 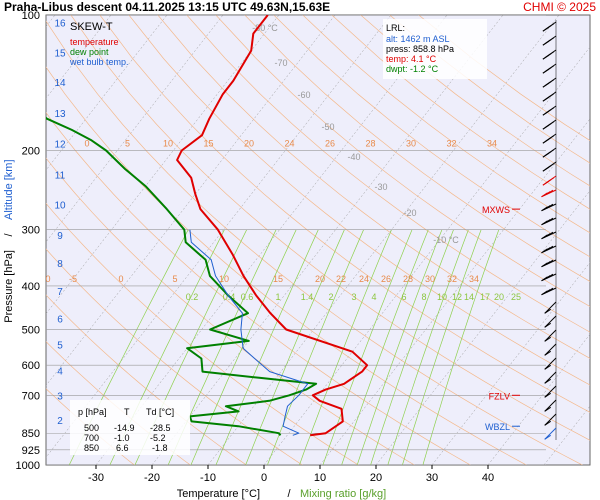 I want to click on altitude-tick-label: 4, so click(x=60, y=371).